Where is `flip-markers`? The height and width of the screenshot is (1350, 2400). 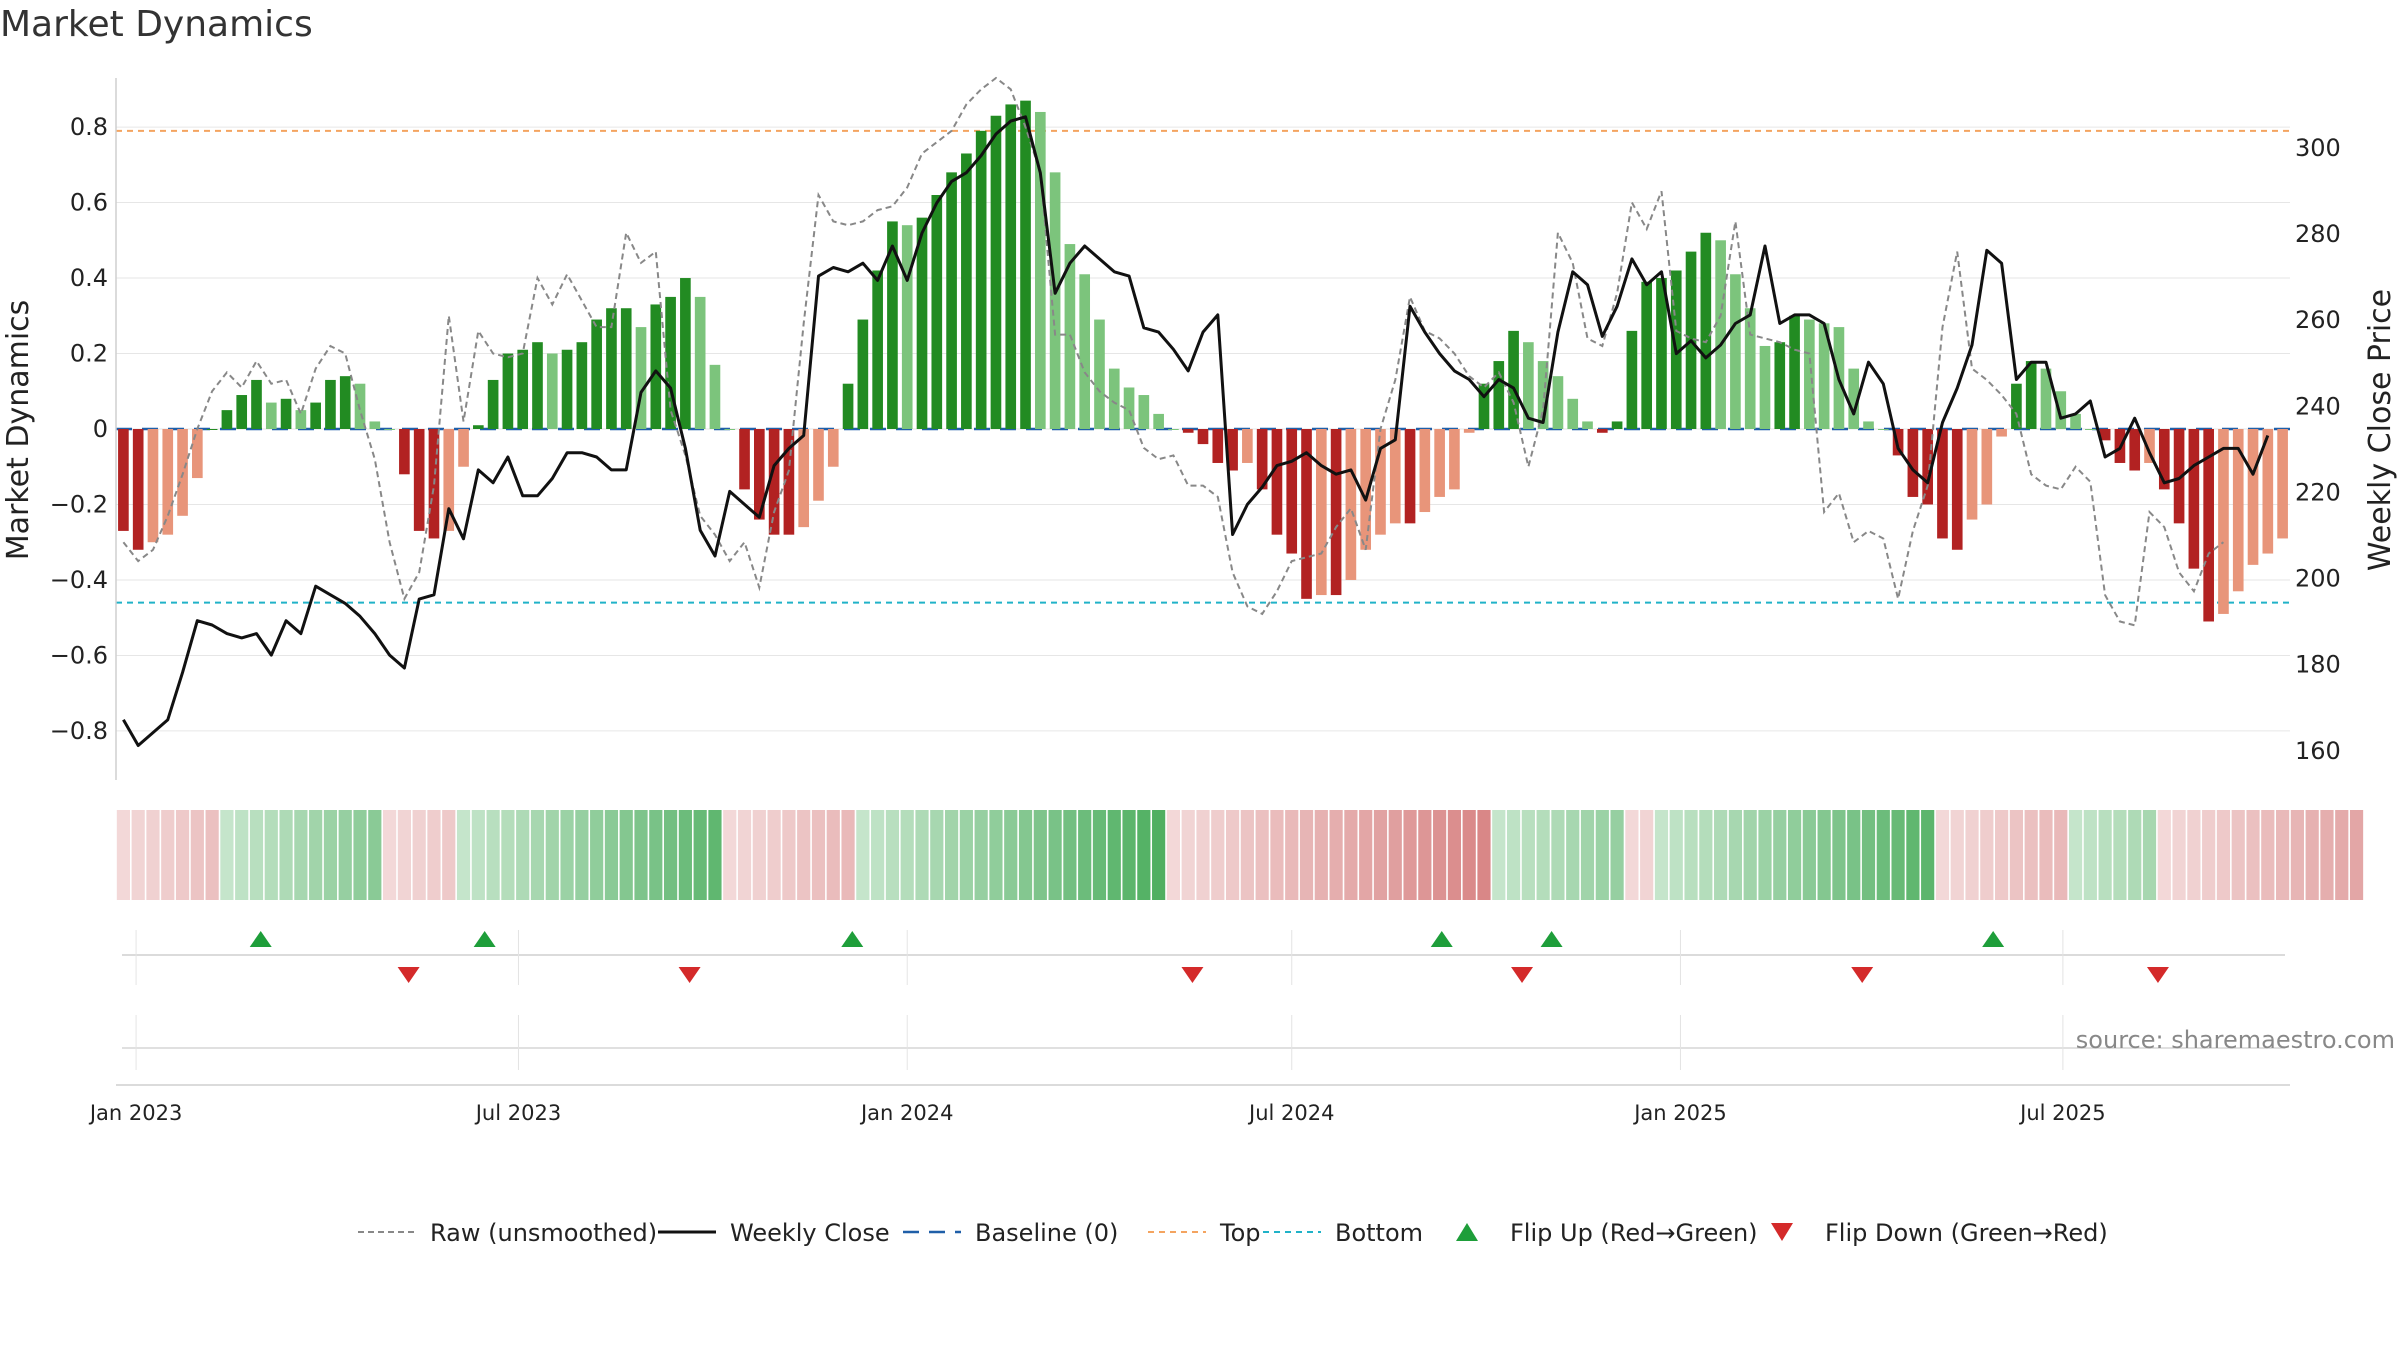
flip-markers is located at coordinates (1203, 957).